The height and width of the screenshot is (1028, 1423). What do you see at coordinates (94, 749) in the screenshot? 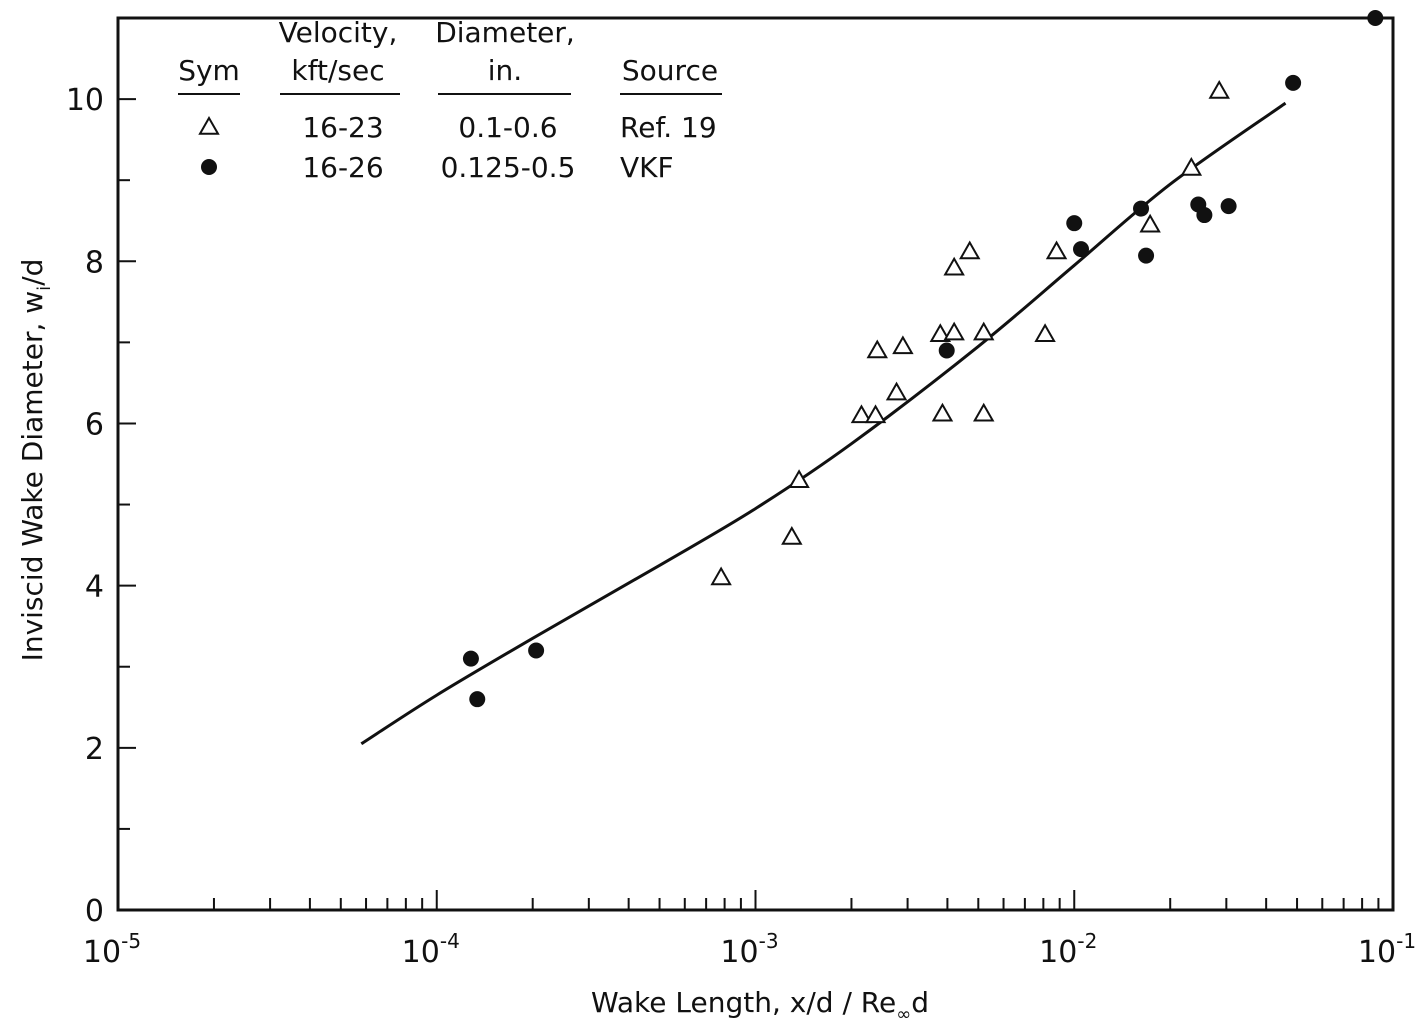
I see `y-tick-label: 2` at bounding box center [94, 749].